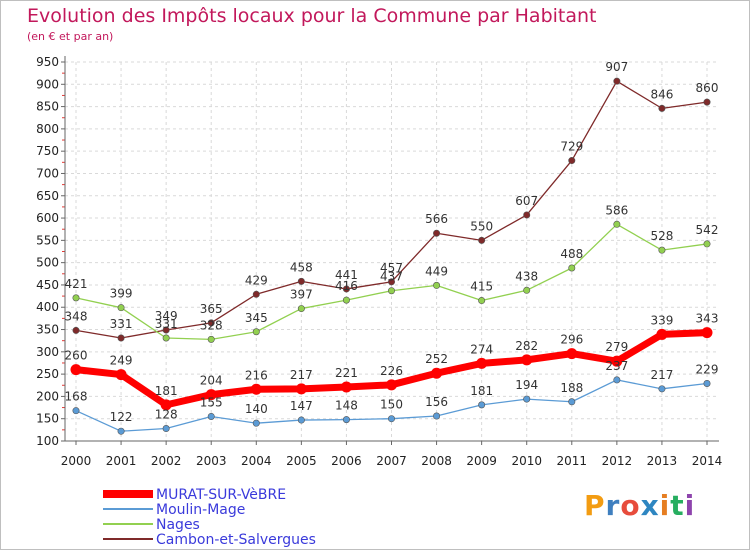  Describe the element at coordinates (47, 240) in the screenshot. I see `y-tick-label: 550` at that location.